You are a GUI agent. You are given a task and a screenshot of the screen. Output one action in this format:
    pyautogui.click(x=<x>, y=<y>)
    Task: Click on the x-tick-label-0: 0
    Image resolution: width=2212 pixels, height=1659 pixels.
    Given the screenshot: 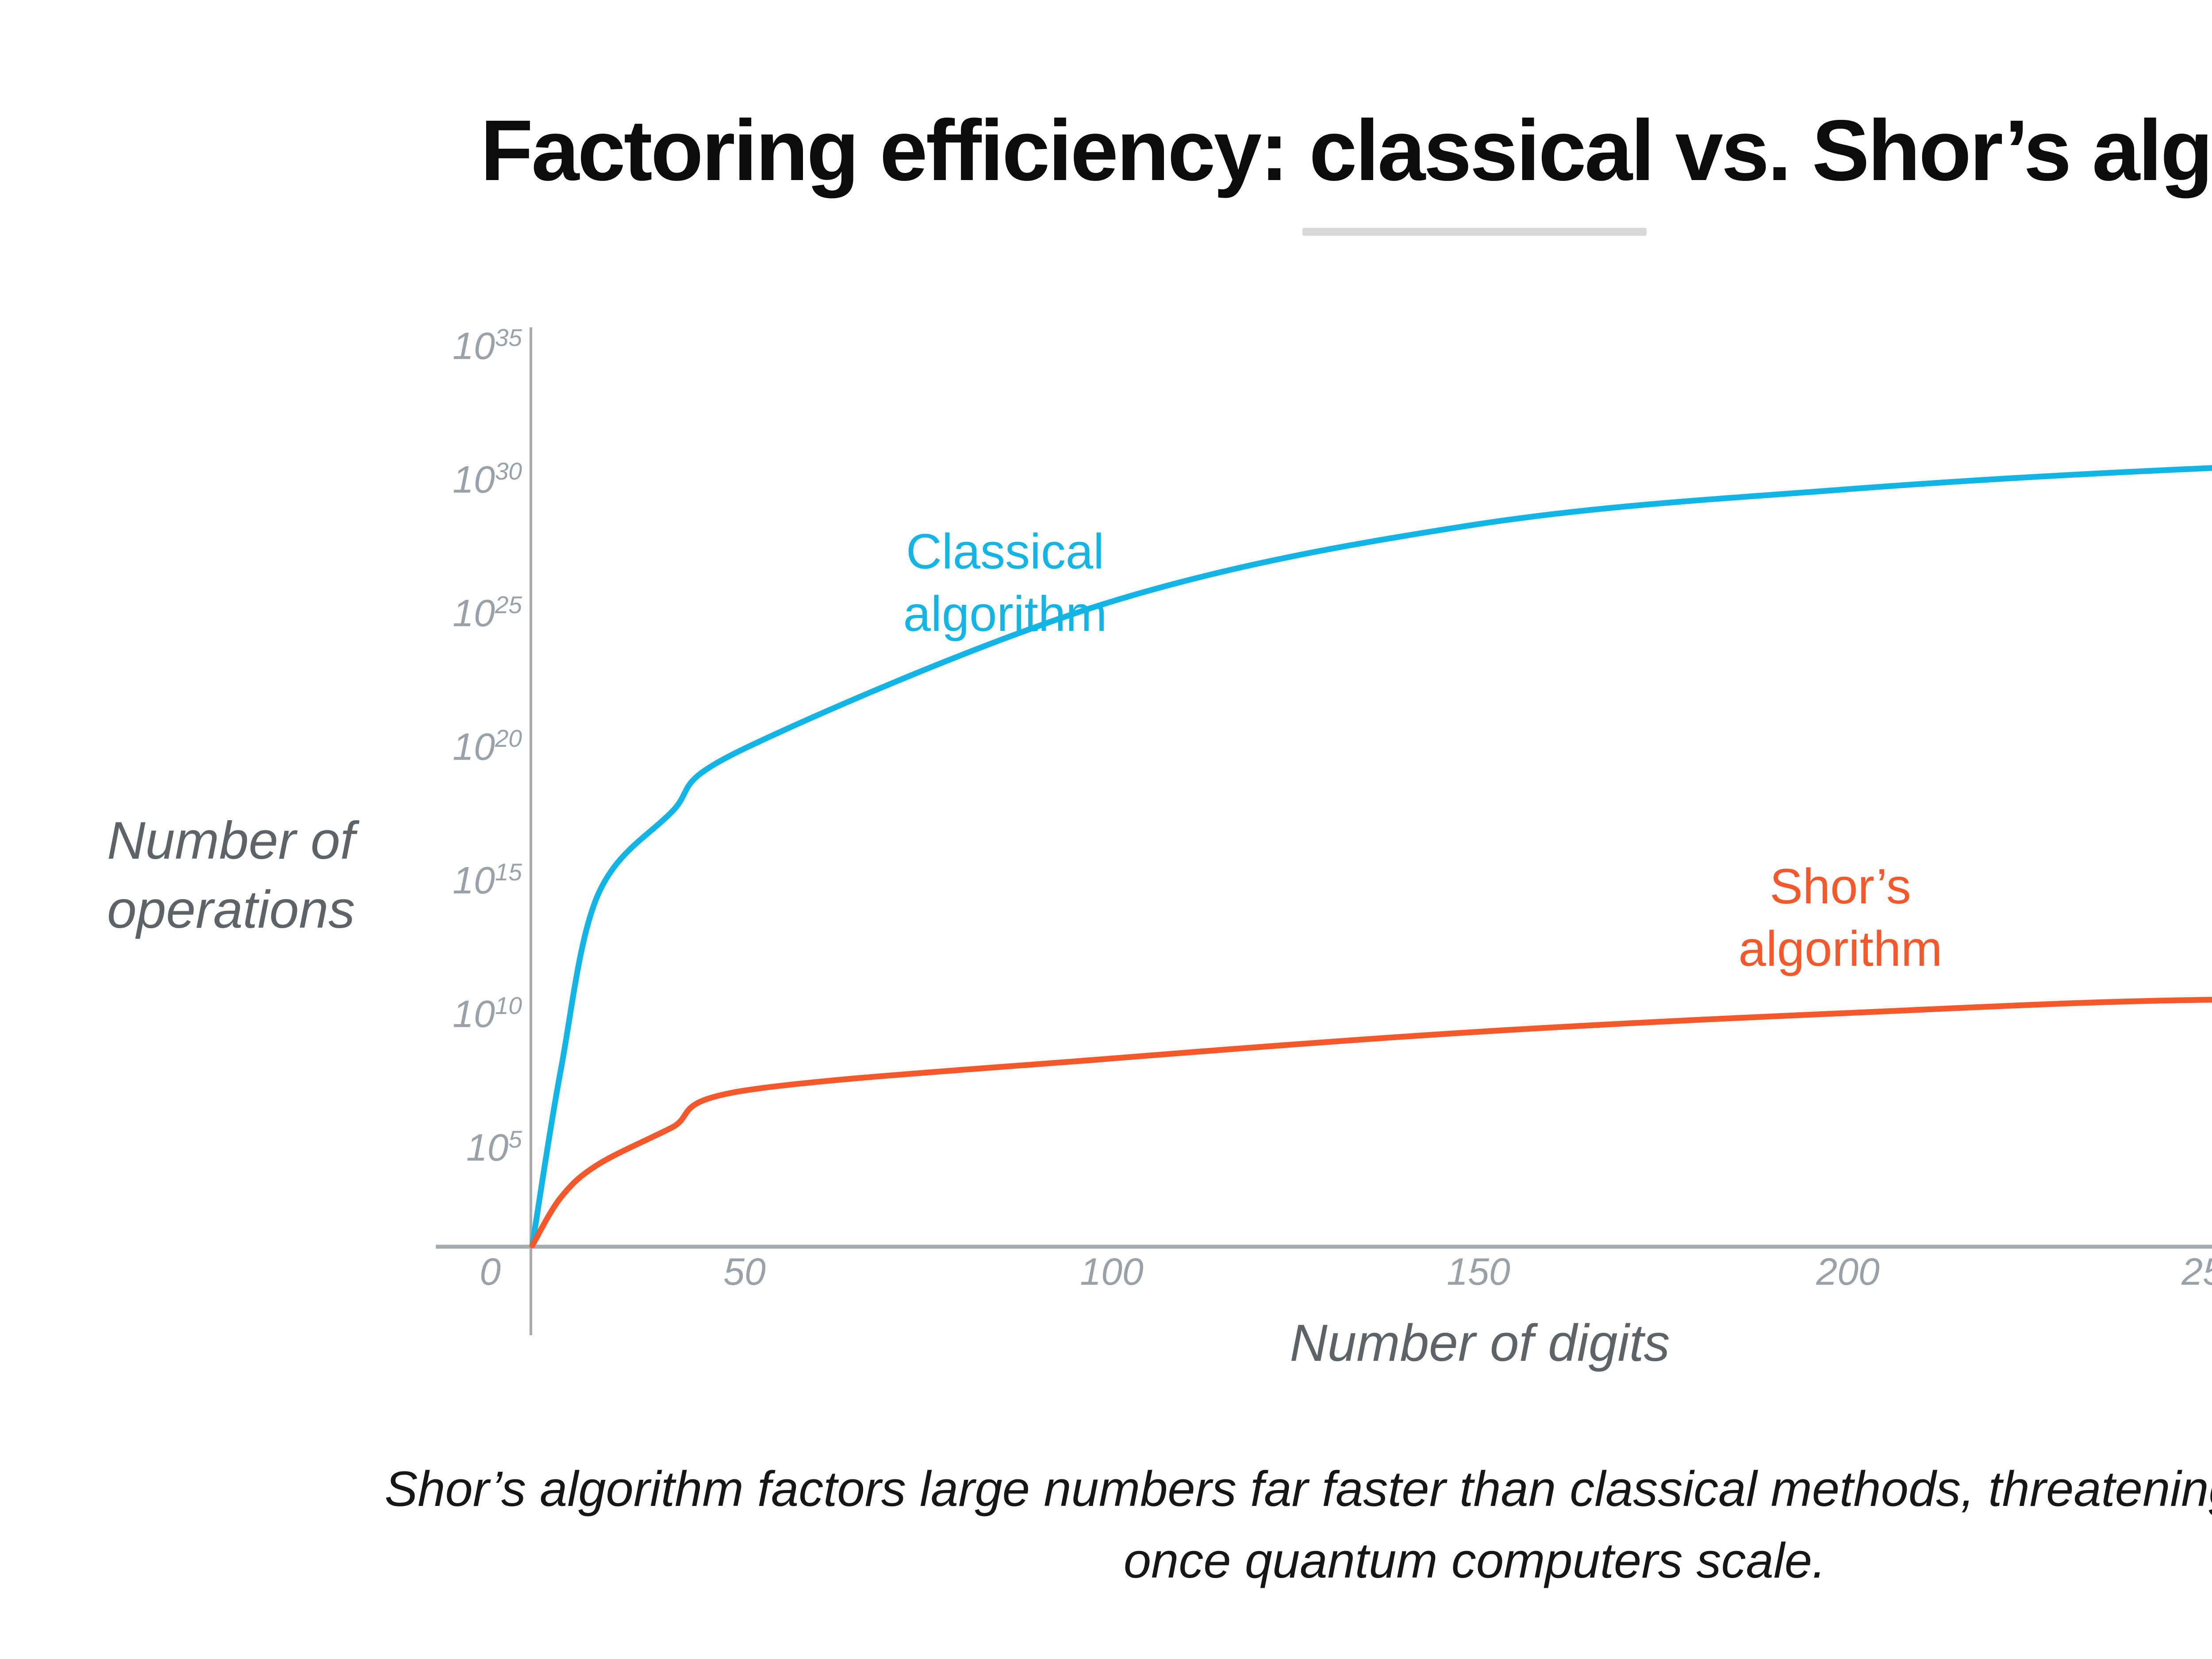 What is the action you would take?
    pyautogui.click(x=491, y=1272)
    